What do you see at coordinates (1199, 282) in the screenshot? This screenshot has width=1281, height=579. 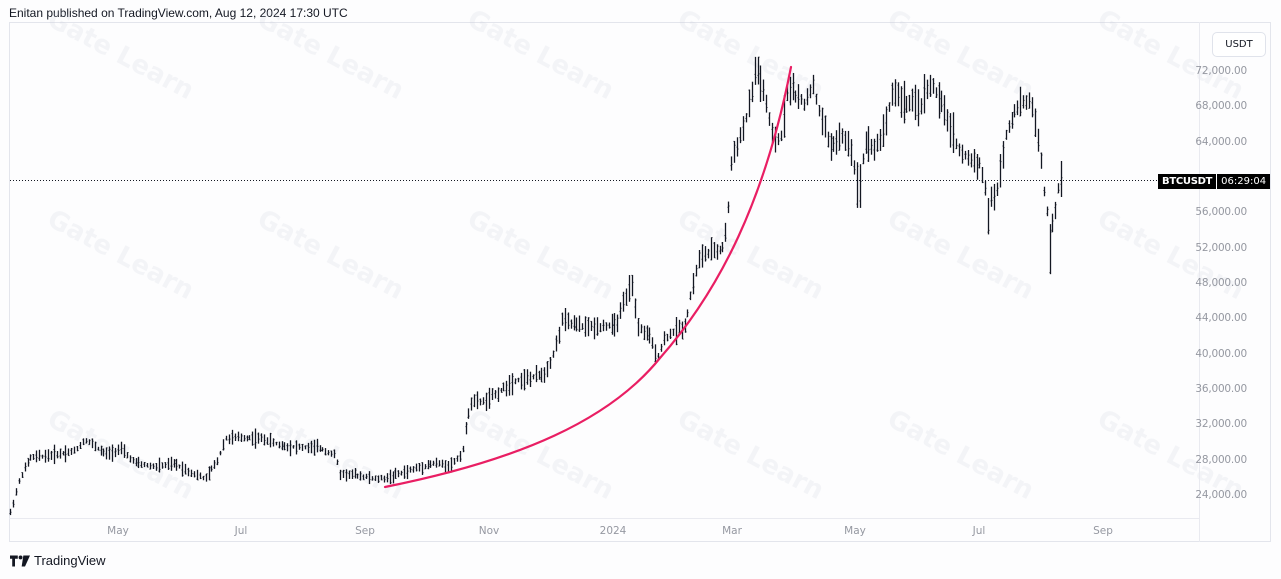 I see `price-axis-divider` at bounding box center [1199, 282].